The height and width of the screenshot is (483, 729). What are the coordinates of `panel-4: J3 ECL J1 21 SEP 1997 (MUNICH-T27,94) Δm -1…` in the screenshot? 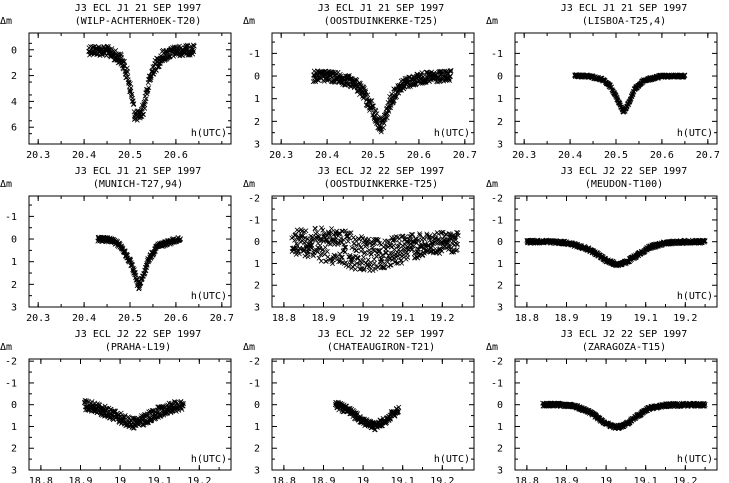 It's located at (117, 245).